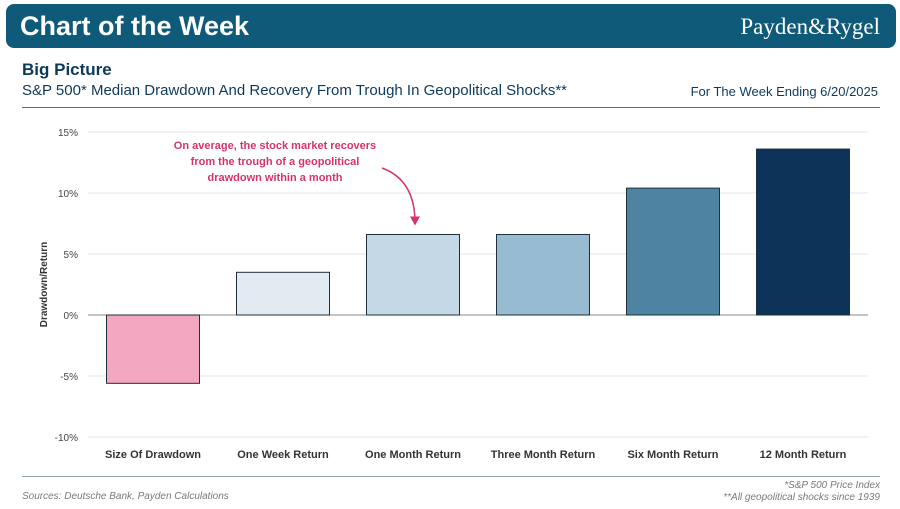 The width and height of the screenshot is (900, 509). I want to click on y-tick-label: 10%, so click(68, 194).